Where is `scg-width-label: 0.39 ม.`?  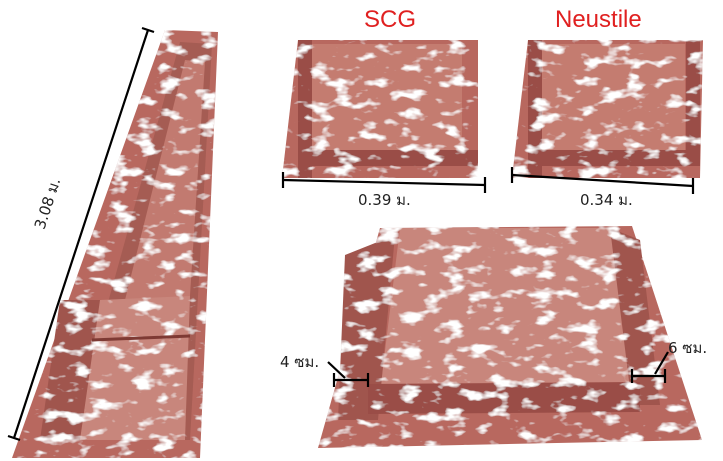 scg-width-label: 0.39 ม. is located at coordinates (384, 200).